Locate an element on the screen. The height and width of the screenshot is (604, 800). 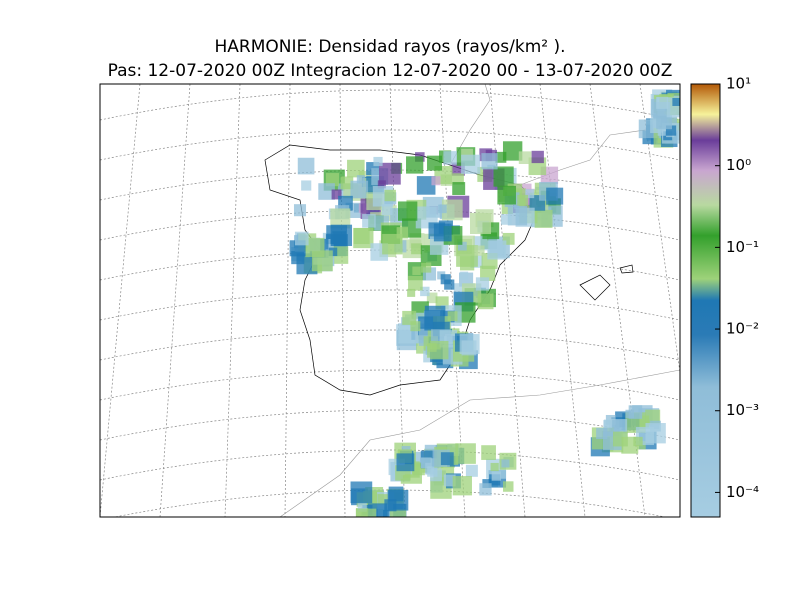
colorbar-tick-label: 10⁻¹ is located at coordinates (742, 247).